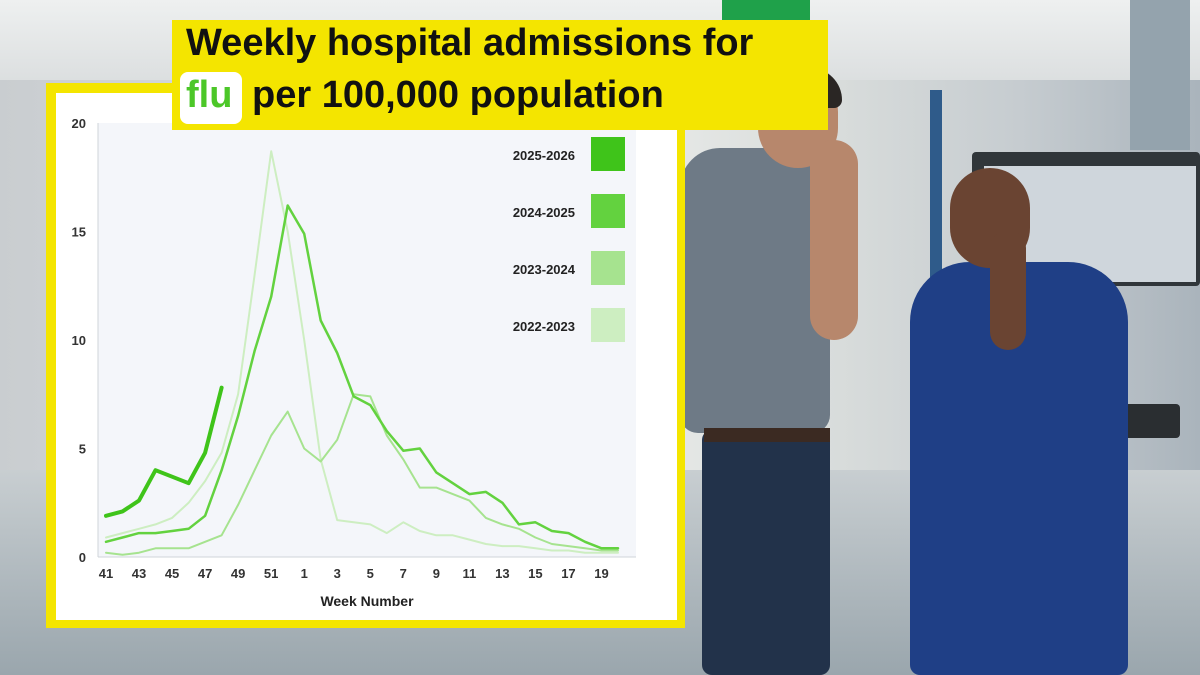  Describe the element at coordinates (766, 552) in the screenshot. I see `man-legs` at that location.